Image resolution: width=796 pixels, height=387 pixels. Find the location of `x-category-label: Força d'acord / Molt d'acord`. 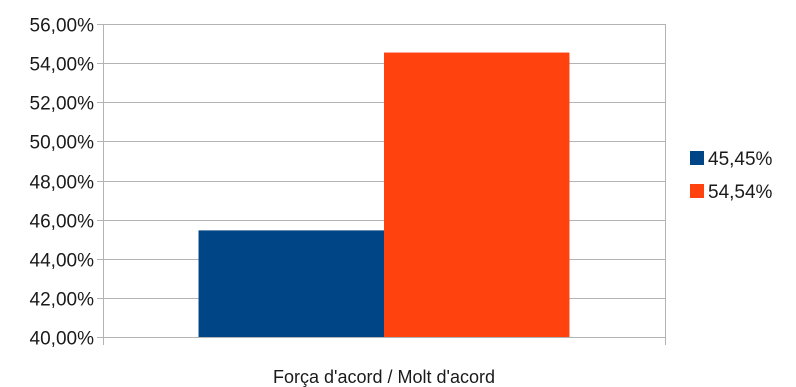

x-category-label: Força d'acord / Molt d'acord is located at coordinates (384, 377).